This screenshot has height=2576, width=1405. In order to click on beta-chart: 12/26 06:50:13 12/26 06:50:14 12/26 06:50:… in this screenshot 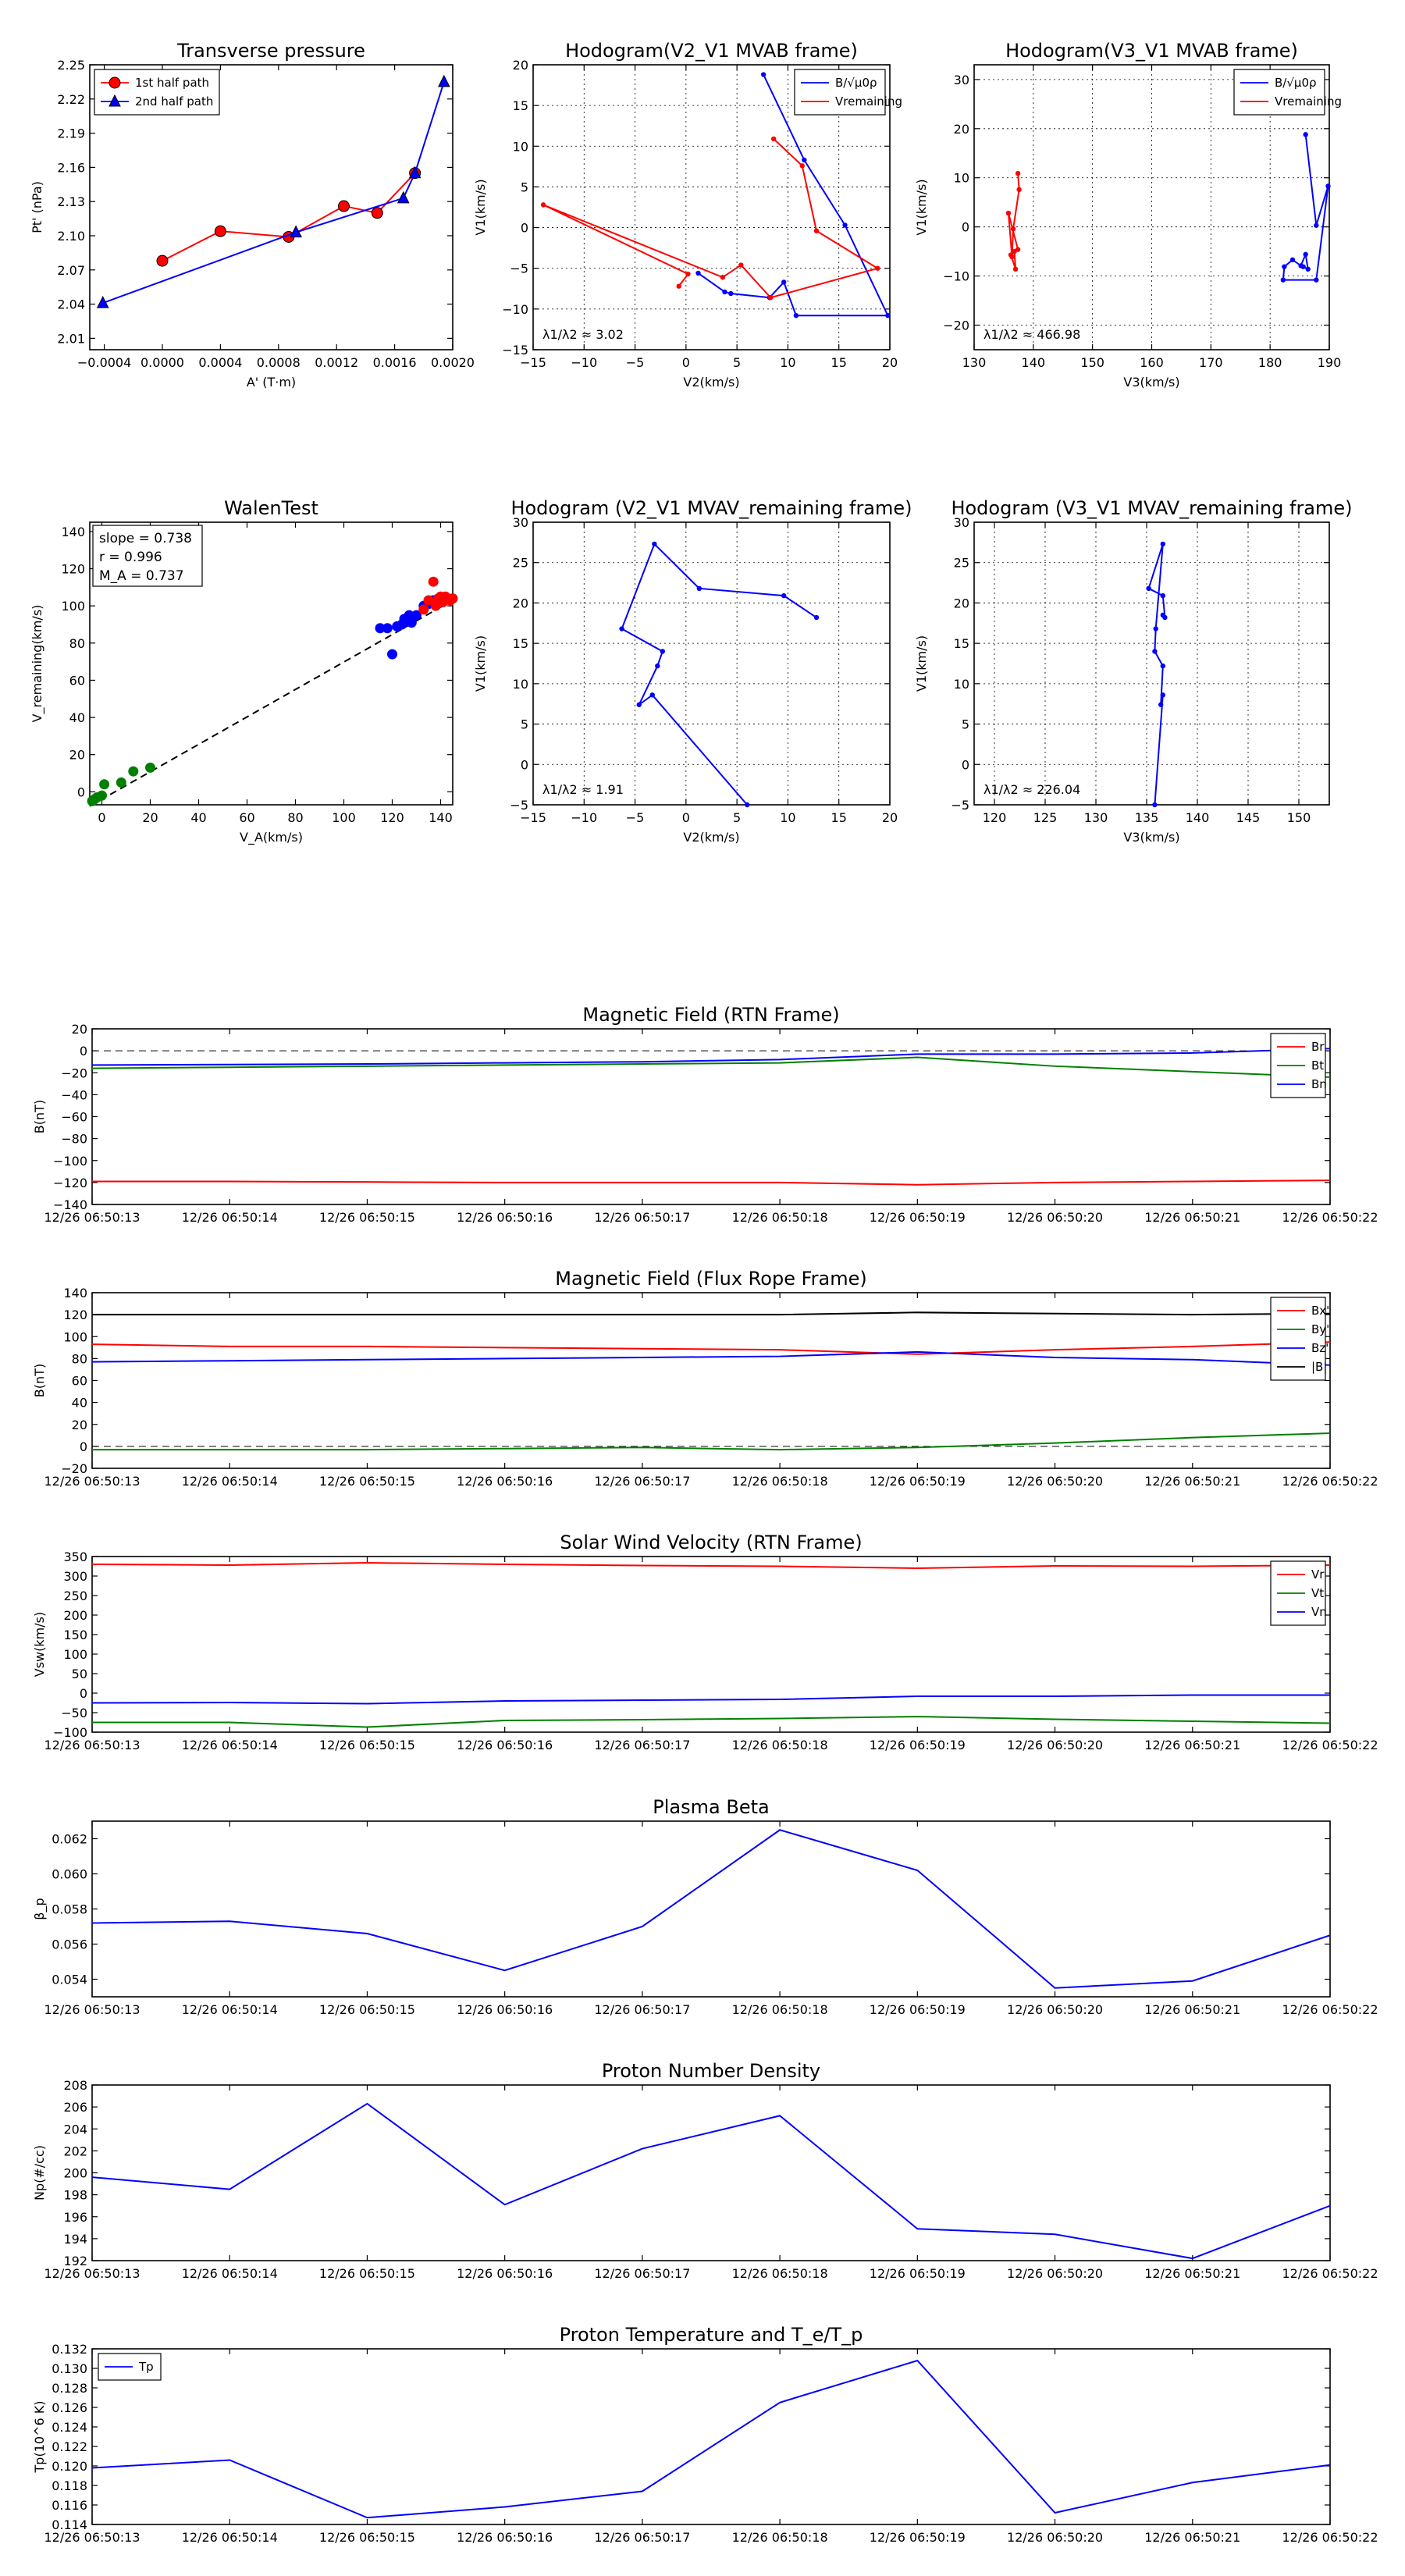, I will do `click(705, 1906)`.